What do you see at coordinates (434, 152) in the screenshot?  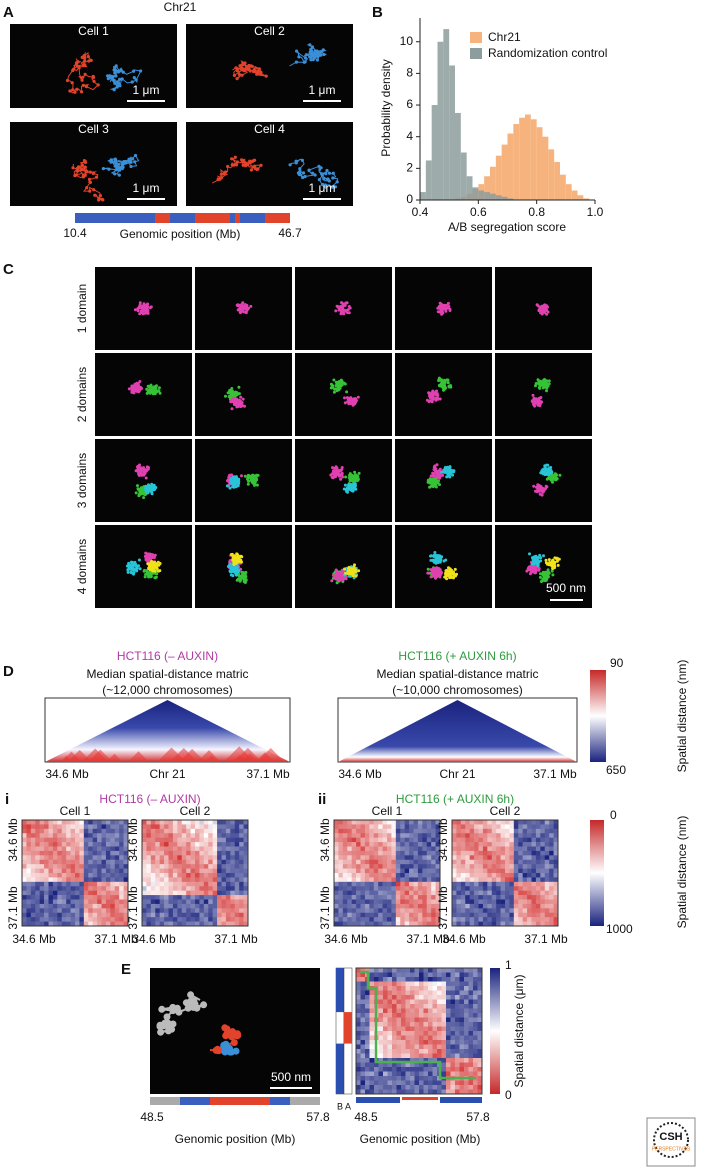 I see `histogram-bar` at bounding box center [434, 152].